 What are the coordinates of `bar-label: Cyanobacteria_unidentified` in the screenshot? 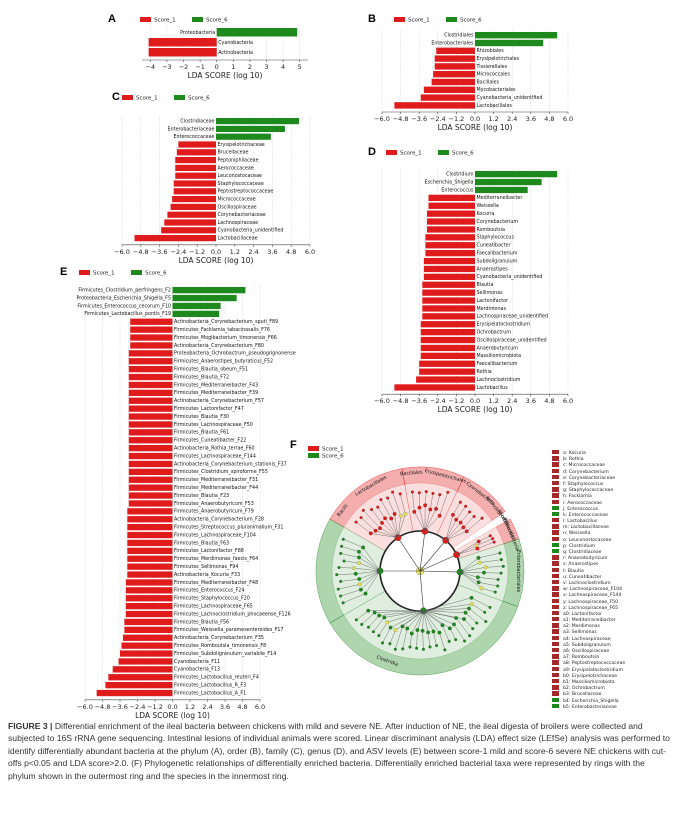 It's located at (510, 277).